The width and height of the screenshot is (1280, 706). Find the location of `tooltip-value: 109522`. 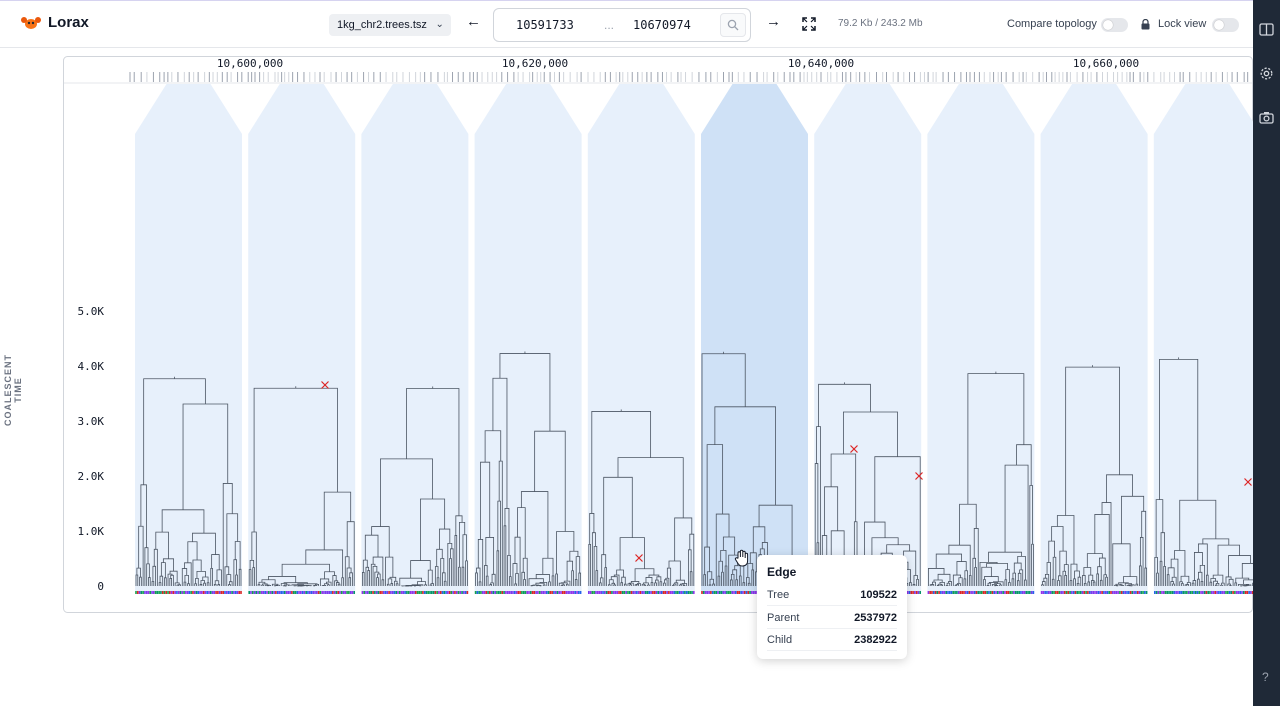

tooltip-value: 109522 is located at coordinates (878, 595).